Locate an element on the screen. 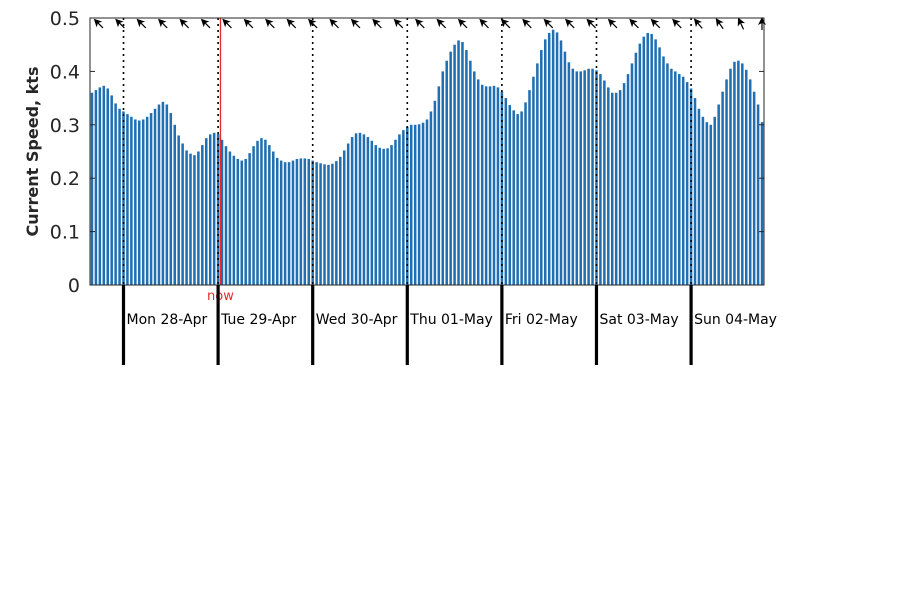  day-label: Fri 02-May is located at coordinates (541, 320).